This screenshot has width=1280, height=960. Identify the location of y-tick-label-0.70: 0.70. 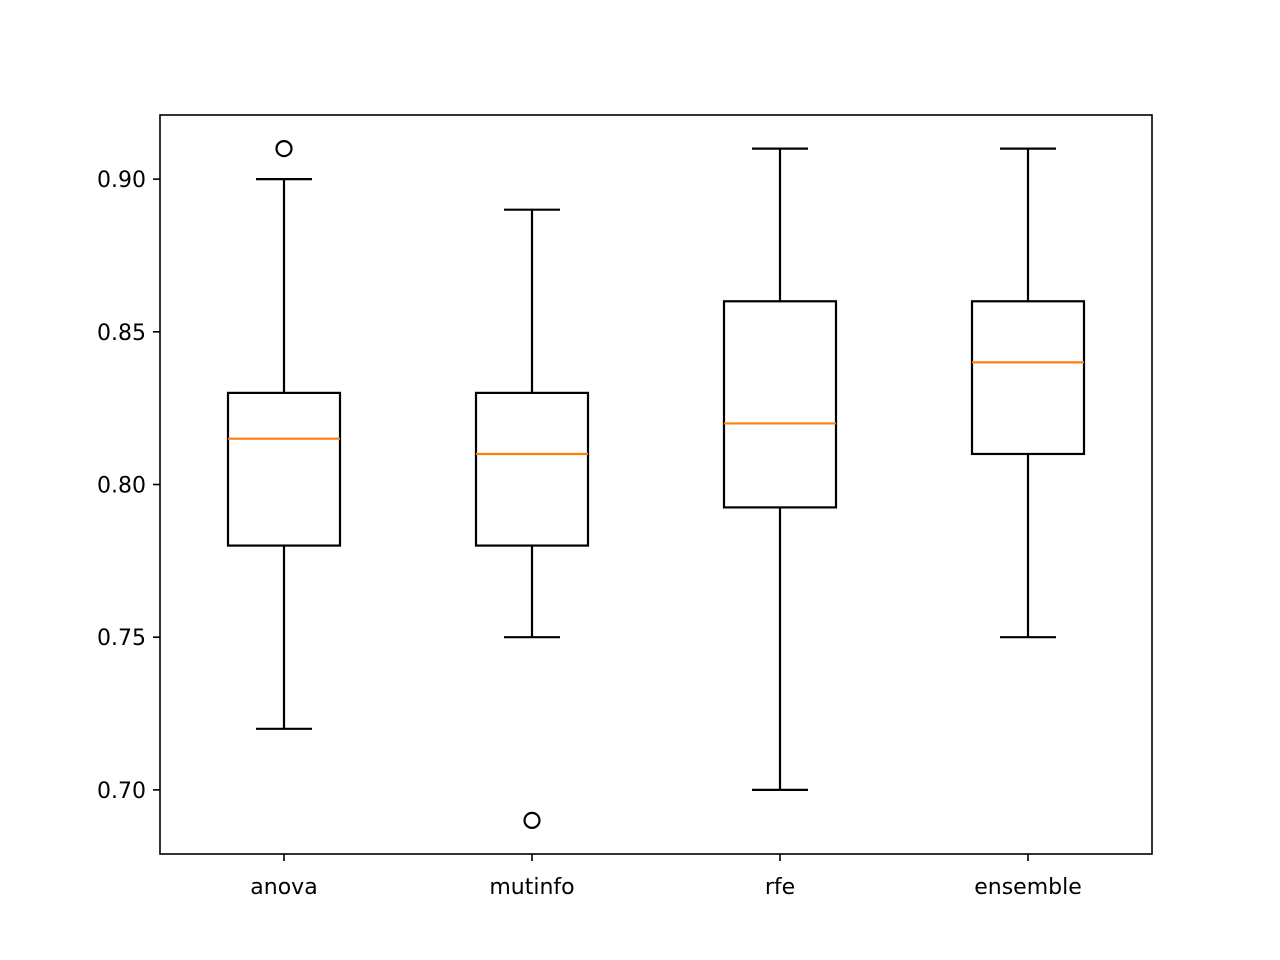
(121, 791).